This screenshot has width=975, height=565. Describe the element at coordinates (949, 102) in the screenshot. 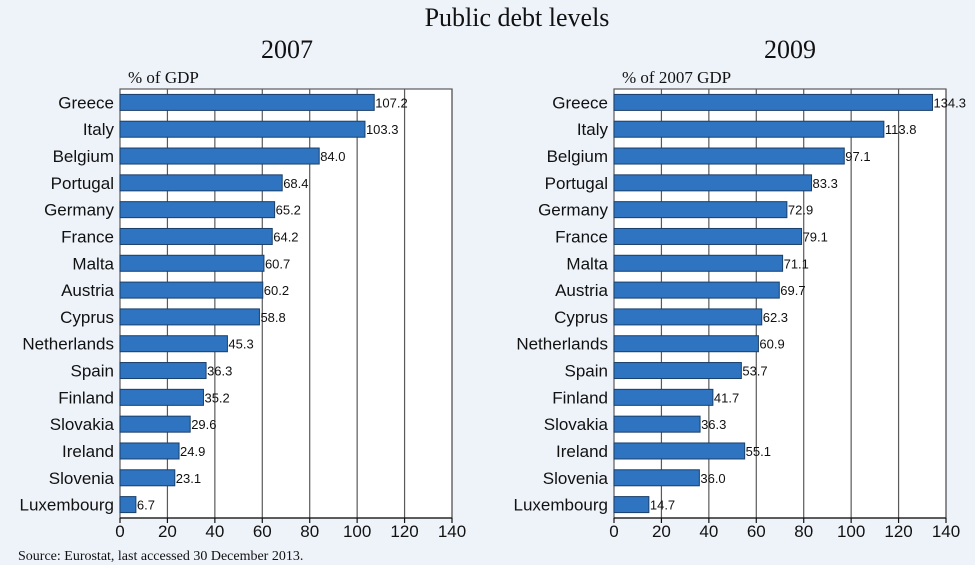

I see `value-label: 134.3` at that location.